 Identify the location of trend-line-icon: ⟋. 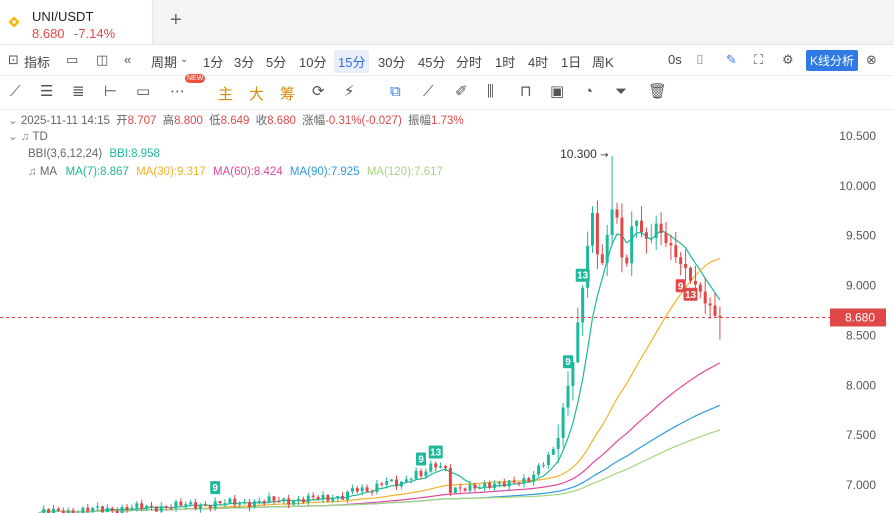
(15, 91).